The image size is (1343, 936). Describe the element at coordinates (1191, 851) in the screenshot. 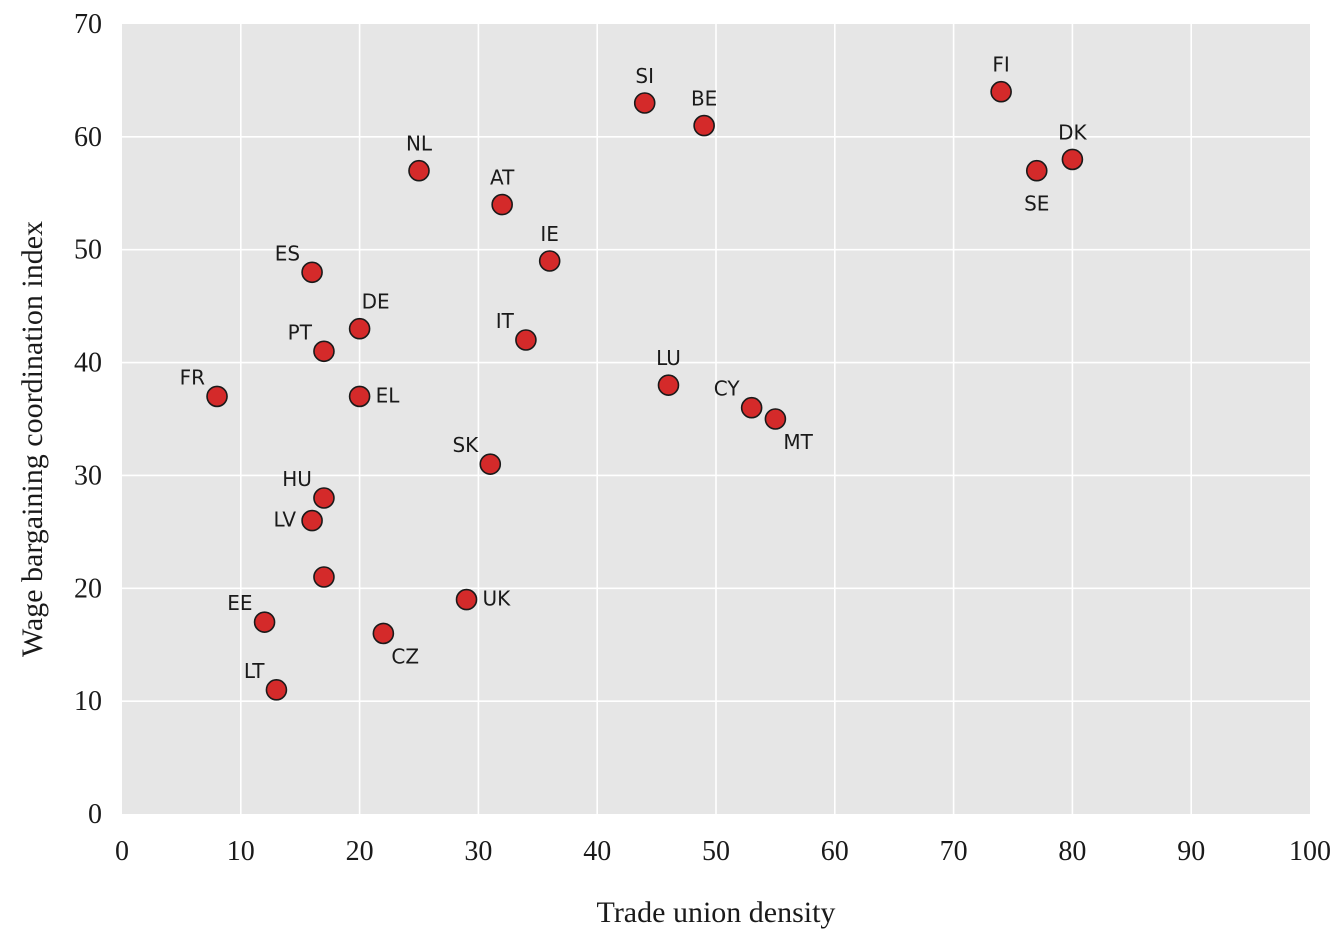

I see `x-tick-label: 90` at that location.